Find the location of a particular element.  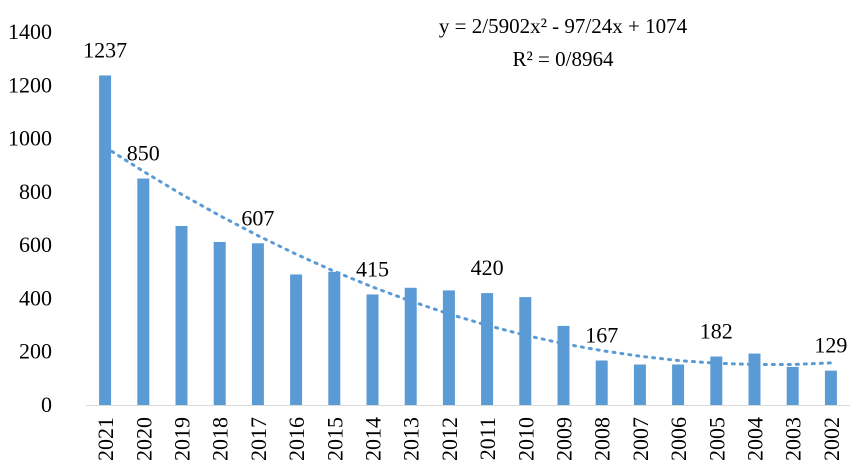

trendline-r-squared: R² = 0/8964 is located at coordinates (563, 59).